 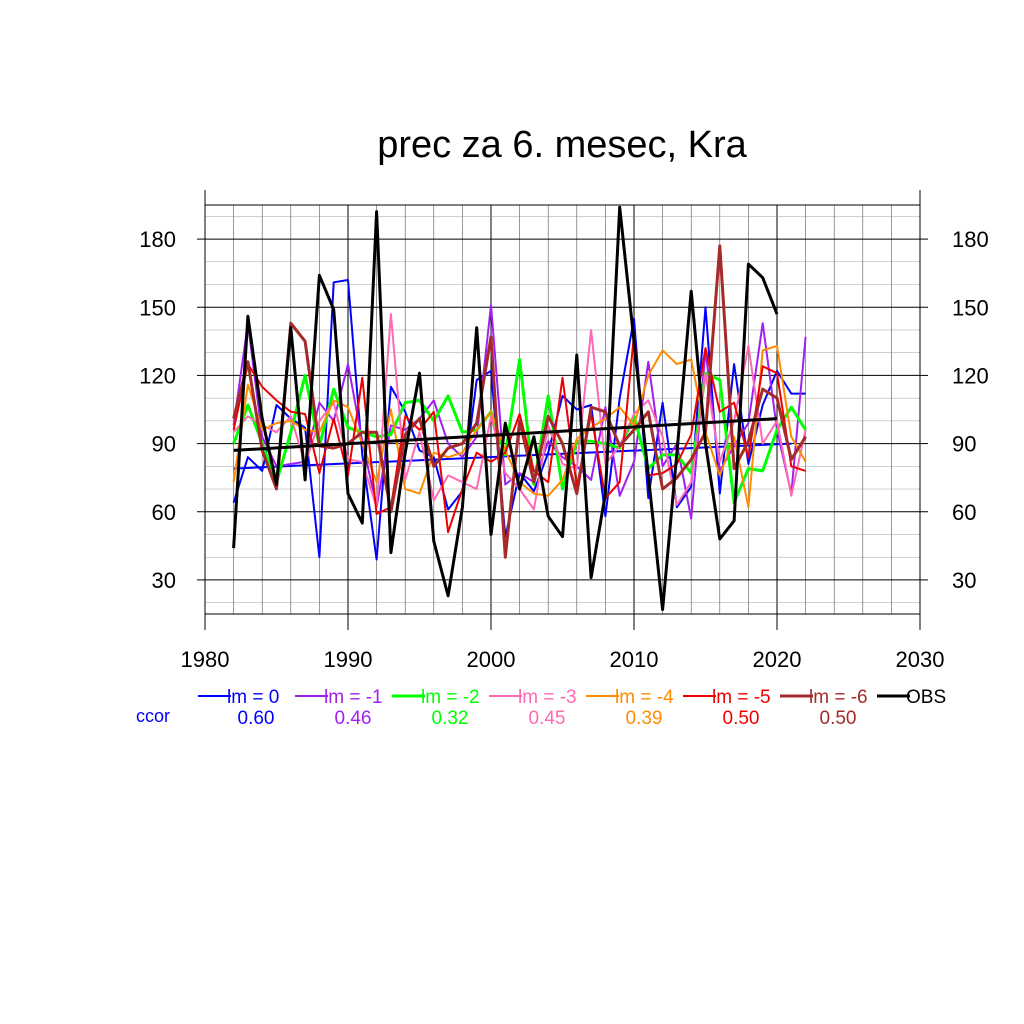 What do you see at coordinates (253, 697) in the screenshot?
I see `legend-label-0: lm = 0` at bounding box center [253, 697].